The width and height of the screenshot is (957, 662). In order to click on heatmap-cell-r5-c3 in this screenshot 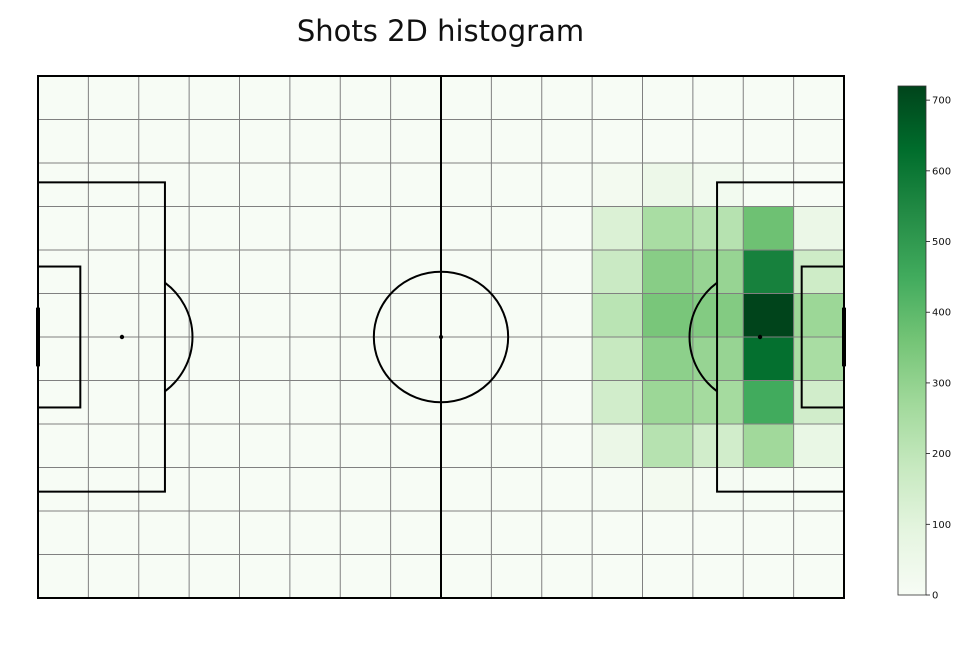, I will do `click(214, 315)`.